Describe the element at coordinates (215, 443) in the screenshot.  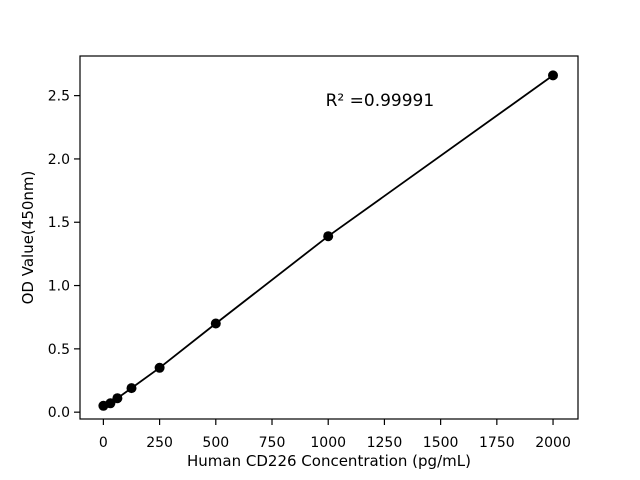
I see `x-tick-label: 500` at that location.